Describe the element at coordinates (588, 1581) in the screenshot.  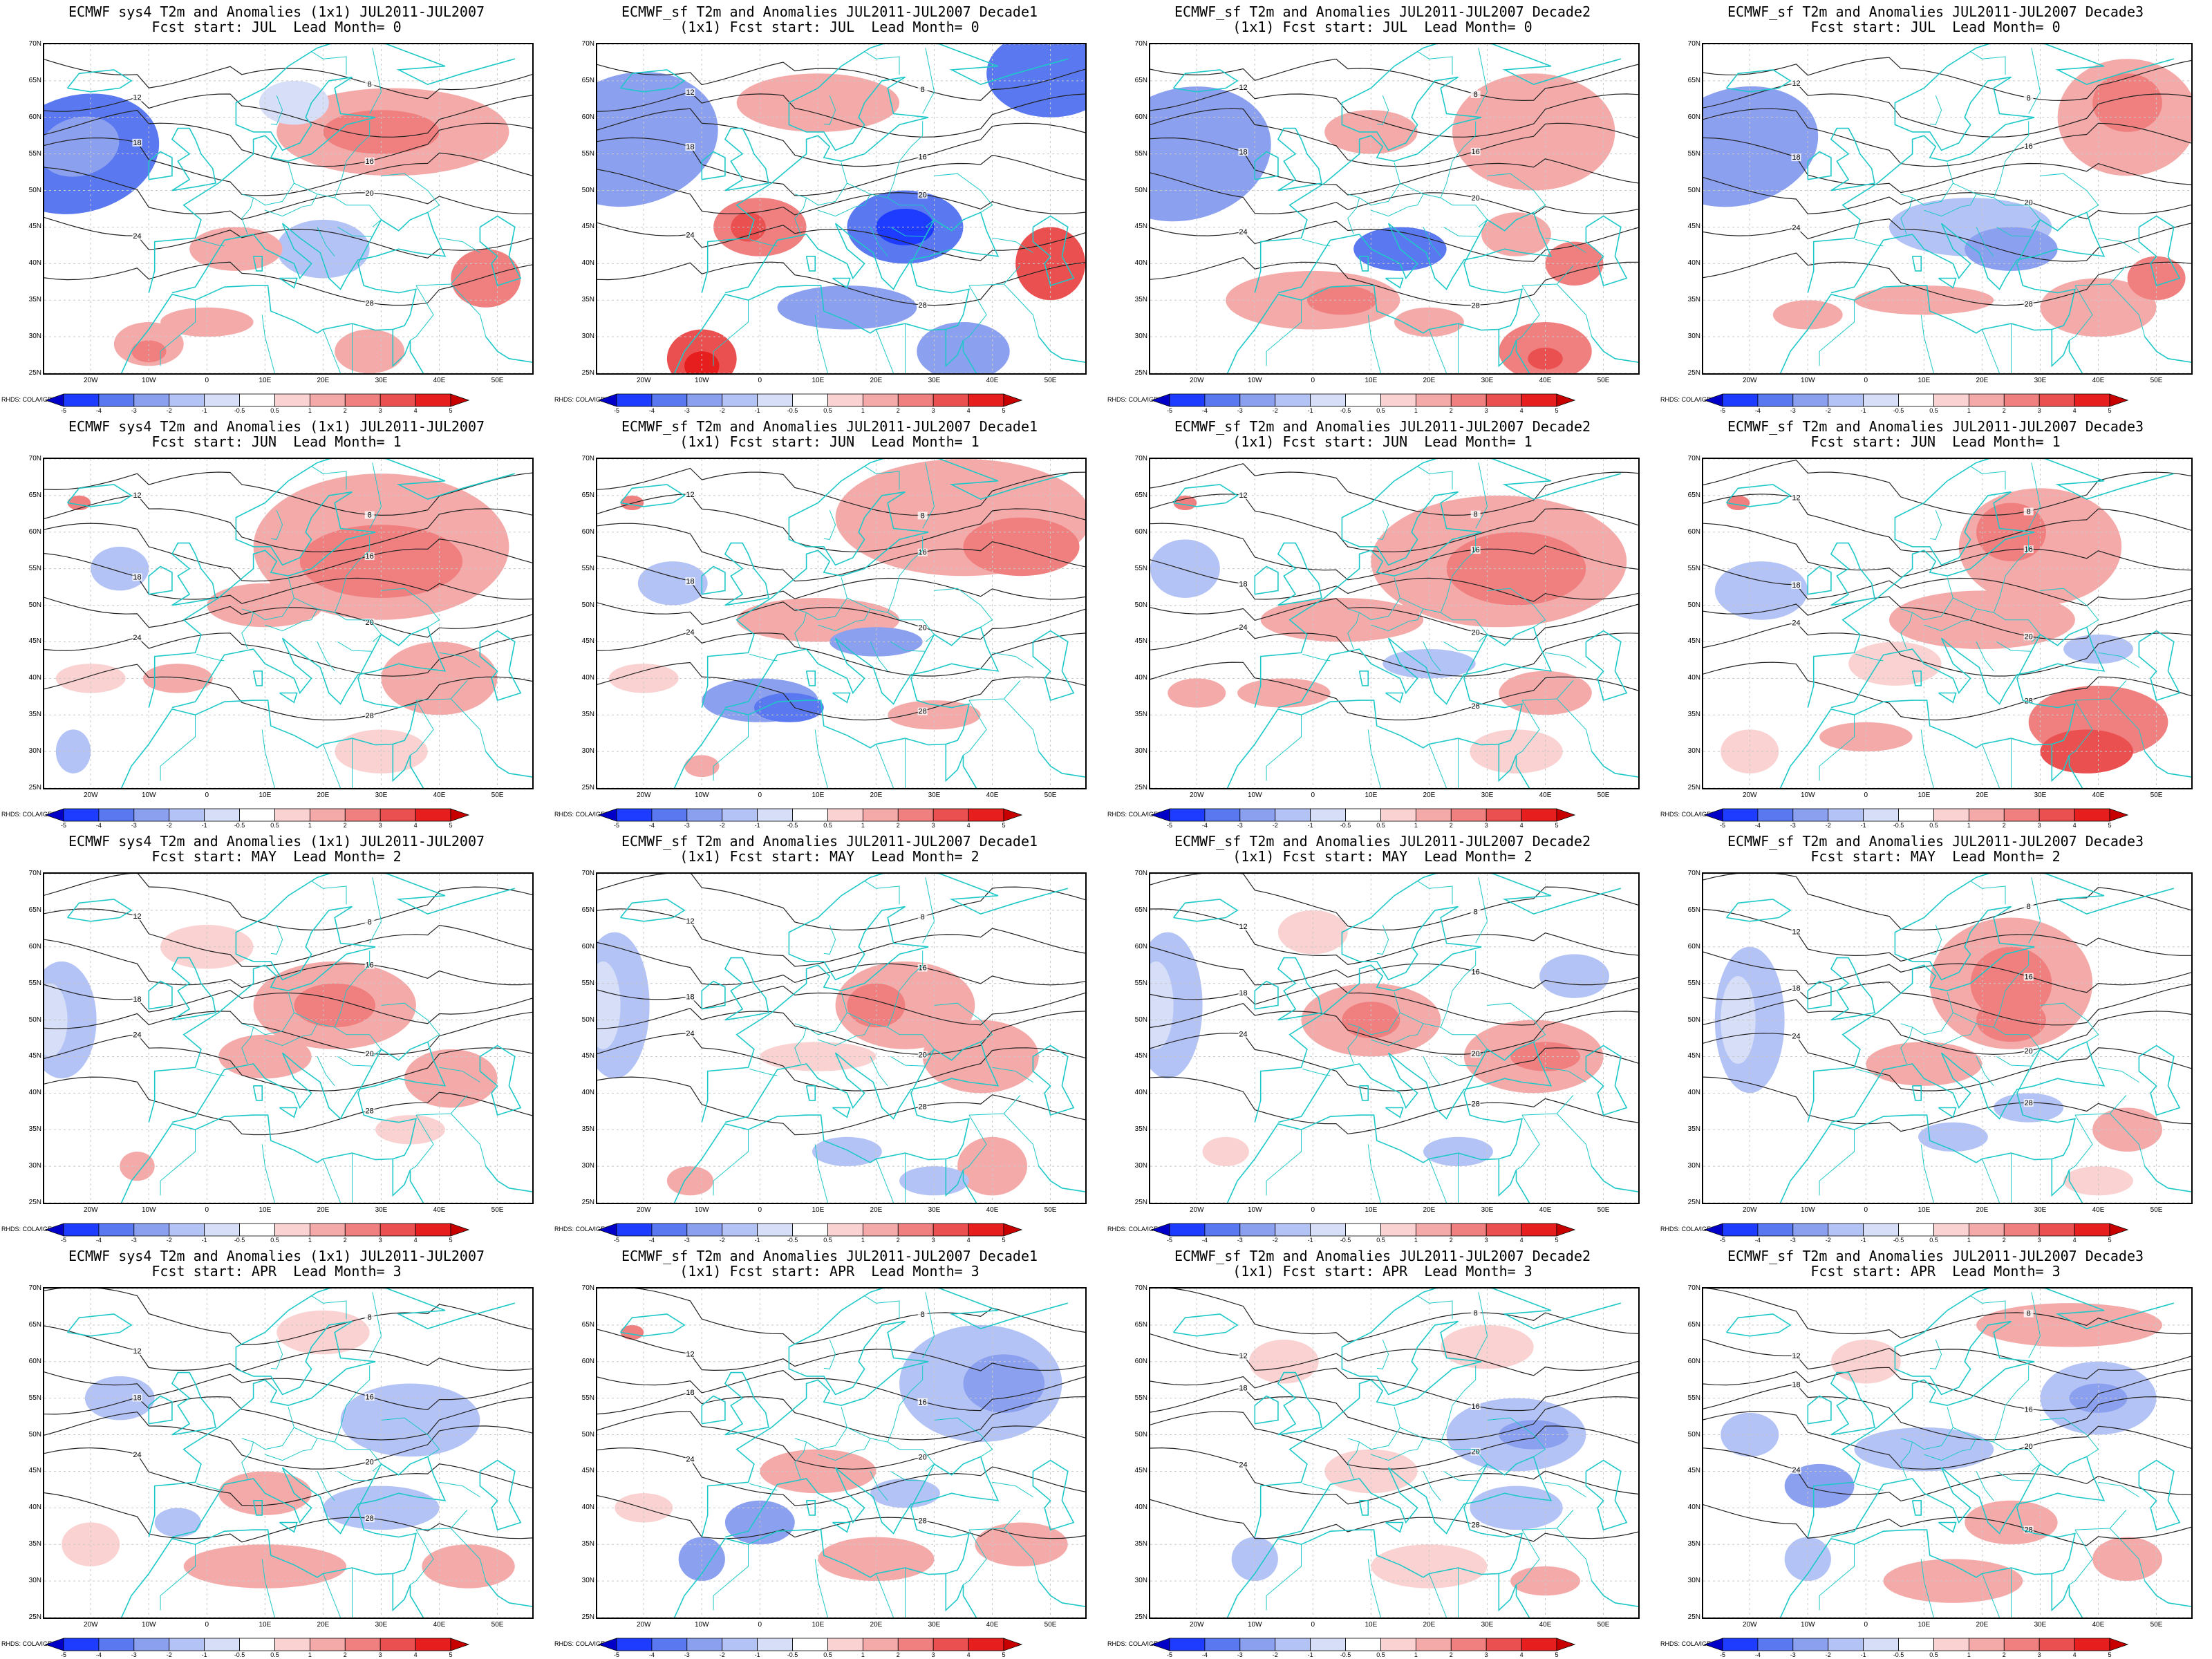
I see `lat-tick-label: 30N` at that location.